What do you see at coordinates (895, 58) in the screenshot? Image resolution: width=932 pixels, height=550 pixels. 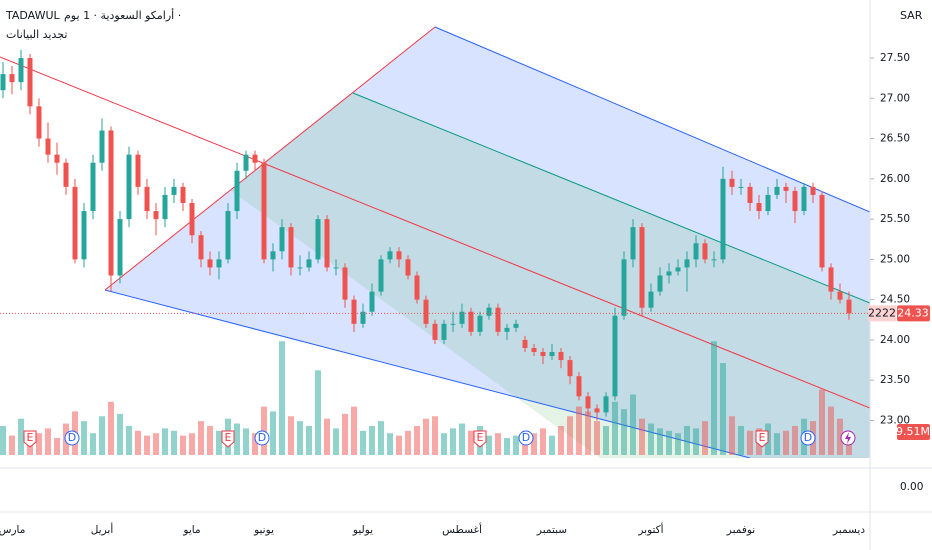 I see `y-tick-label: 27.50` at bounding box center [895, 58].